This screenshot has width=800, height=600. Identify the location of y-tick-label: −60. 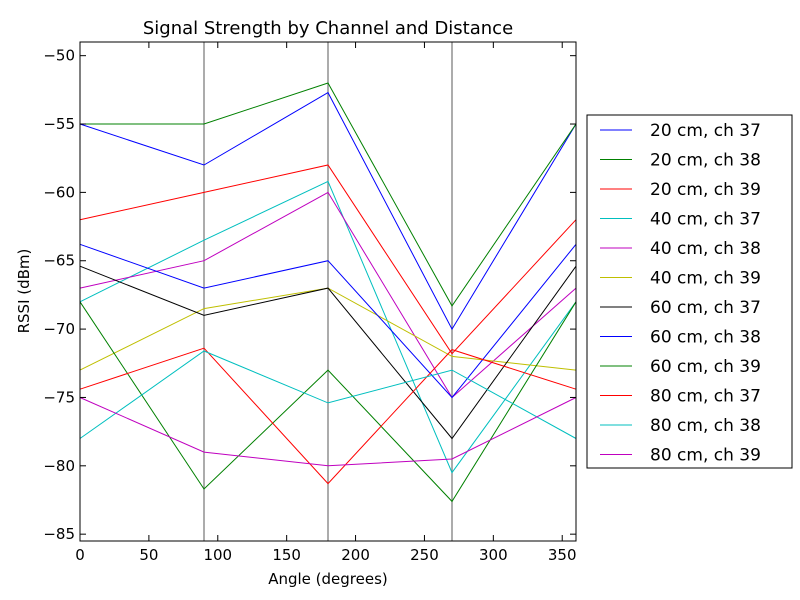
(59, 192).